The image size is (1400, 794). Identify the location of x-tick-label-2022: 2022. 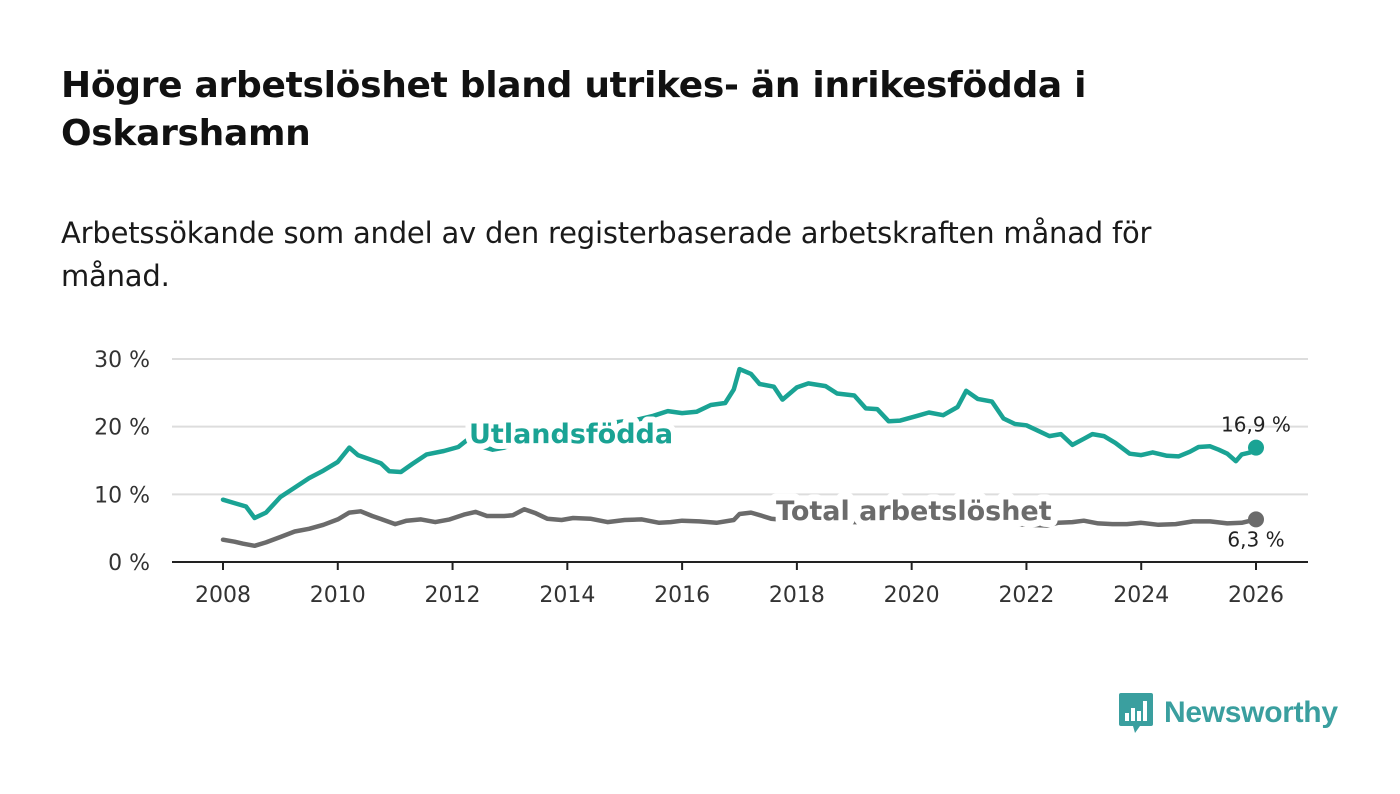
(1026, 595).